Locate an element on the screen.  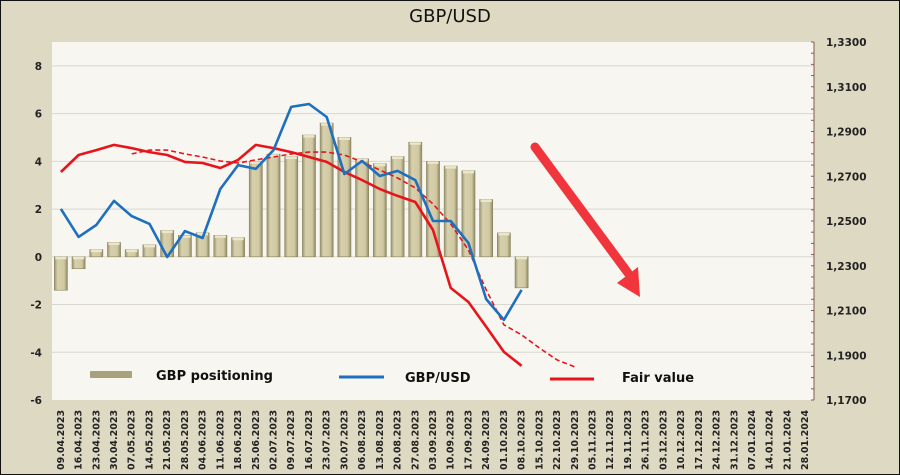
legend-label-fair-value: Fair value is located at coordinates (658, 378).